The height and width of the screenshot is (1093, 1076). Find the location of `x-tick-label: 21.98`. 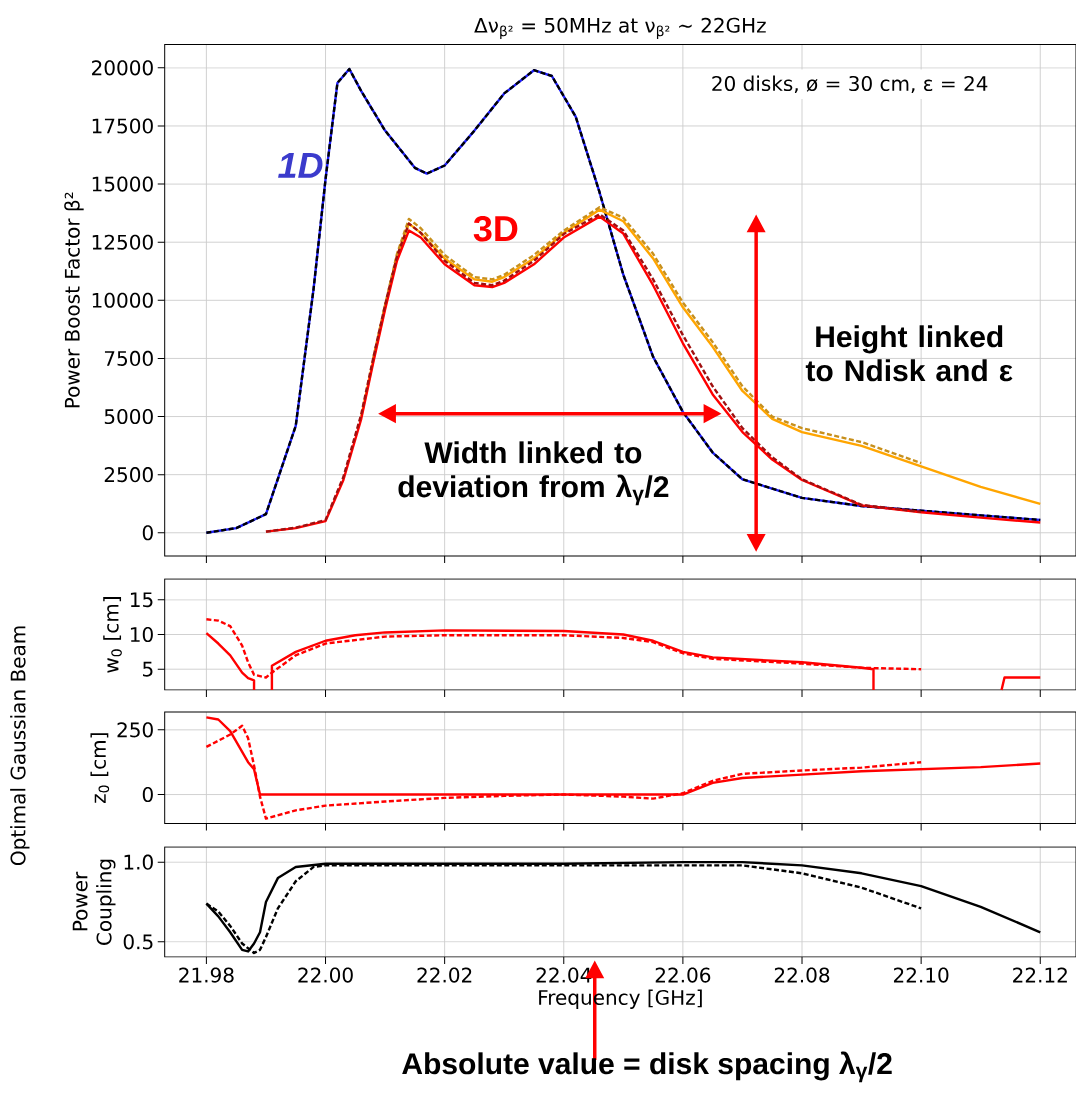

x-tick-label: 21.98 is located at coordinates (206, 975).